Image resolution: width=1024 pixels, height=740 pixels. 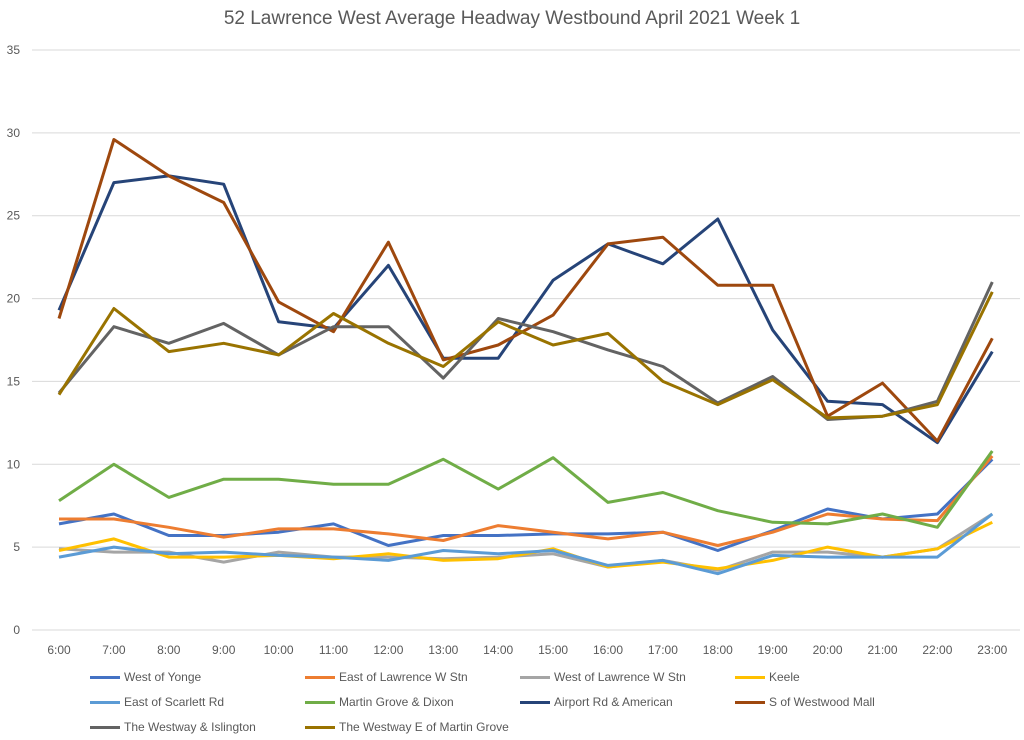 I want to click on legend-item: S of Westwood Mall, so click(x=805, y=702).